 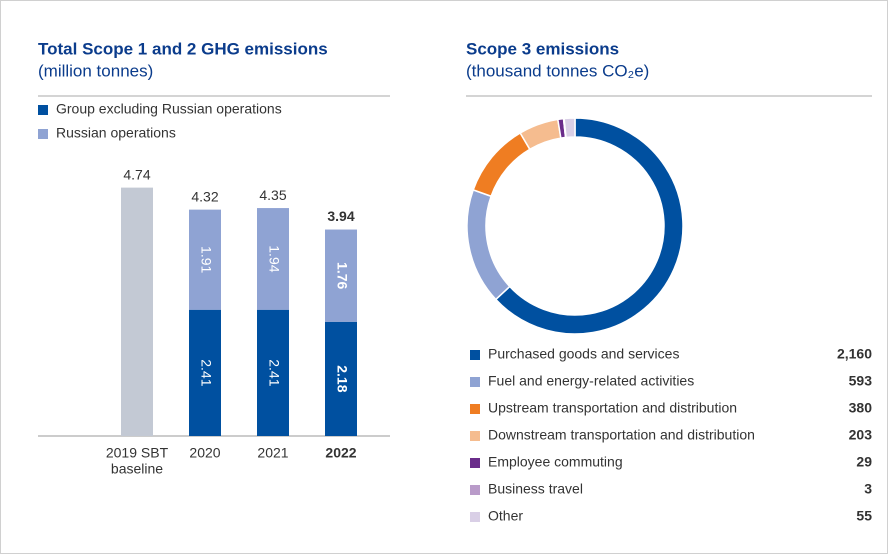 I want to click on chart-title: Scope 3 emissions, so click(x=542, y=48).